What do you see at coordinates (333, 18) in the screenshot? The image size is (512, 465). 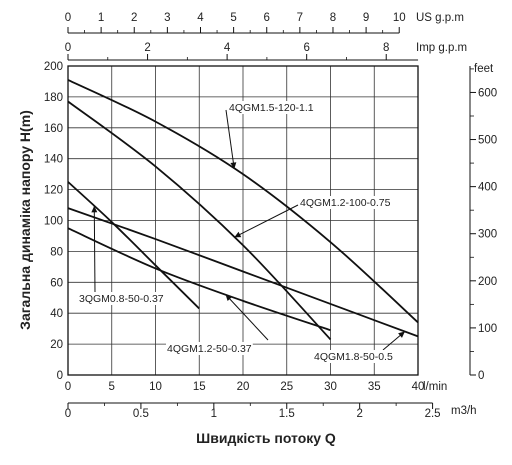 I see `us-gpm-tick-label: 8` at bounding box center [333, 18].